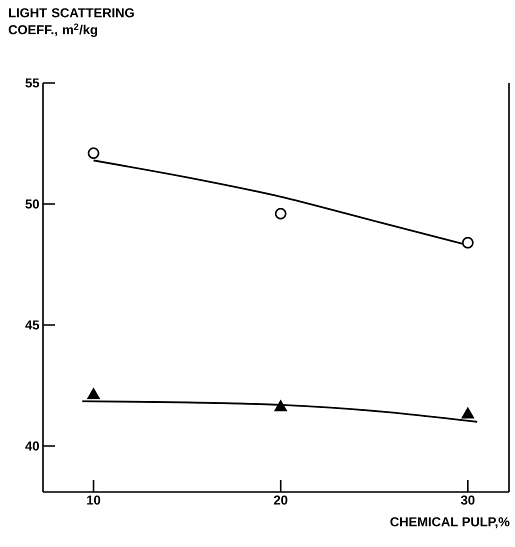  What do you see at coordinates (93, 500) in the screenshot?
I see `x-tick-label: 10` at bounding box center [93, 500].